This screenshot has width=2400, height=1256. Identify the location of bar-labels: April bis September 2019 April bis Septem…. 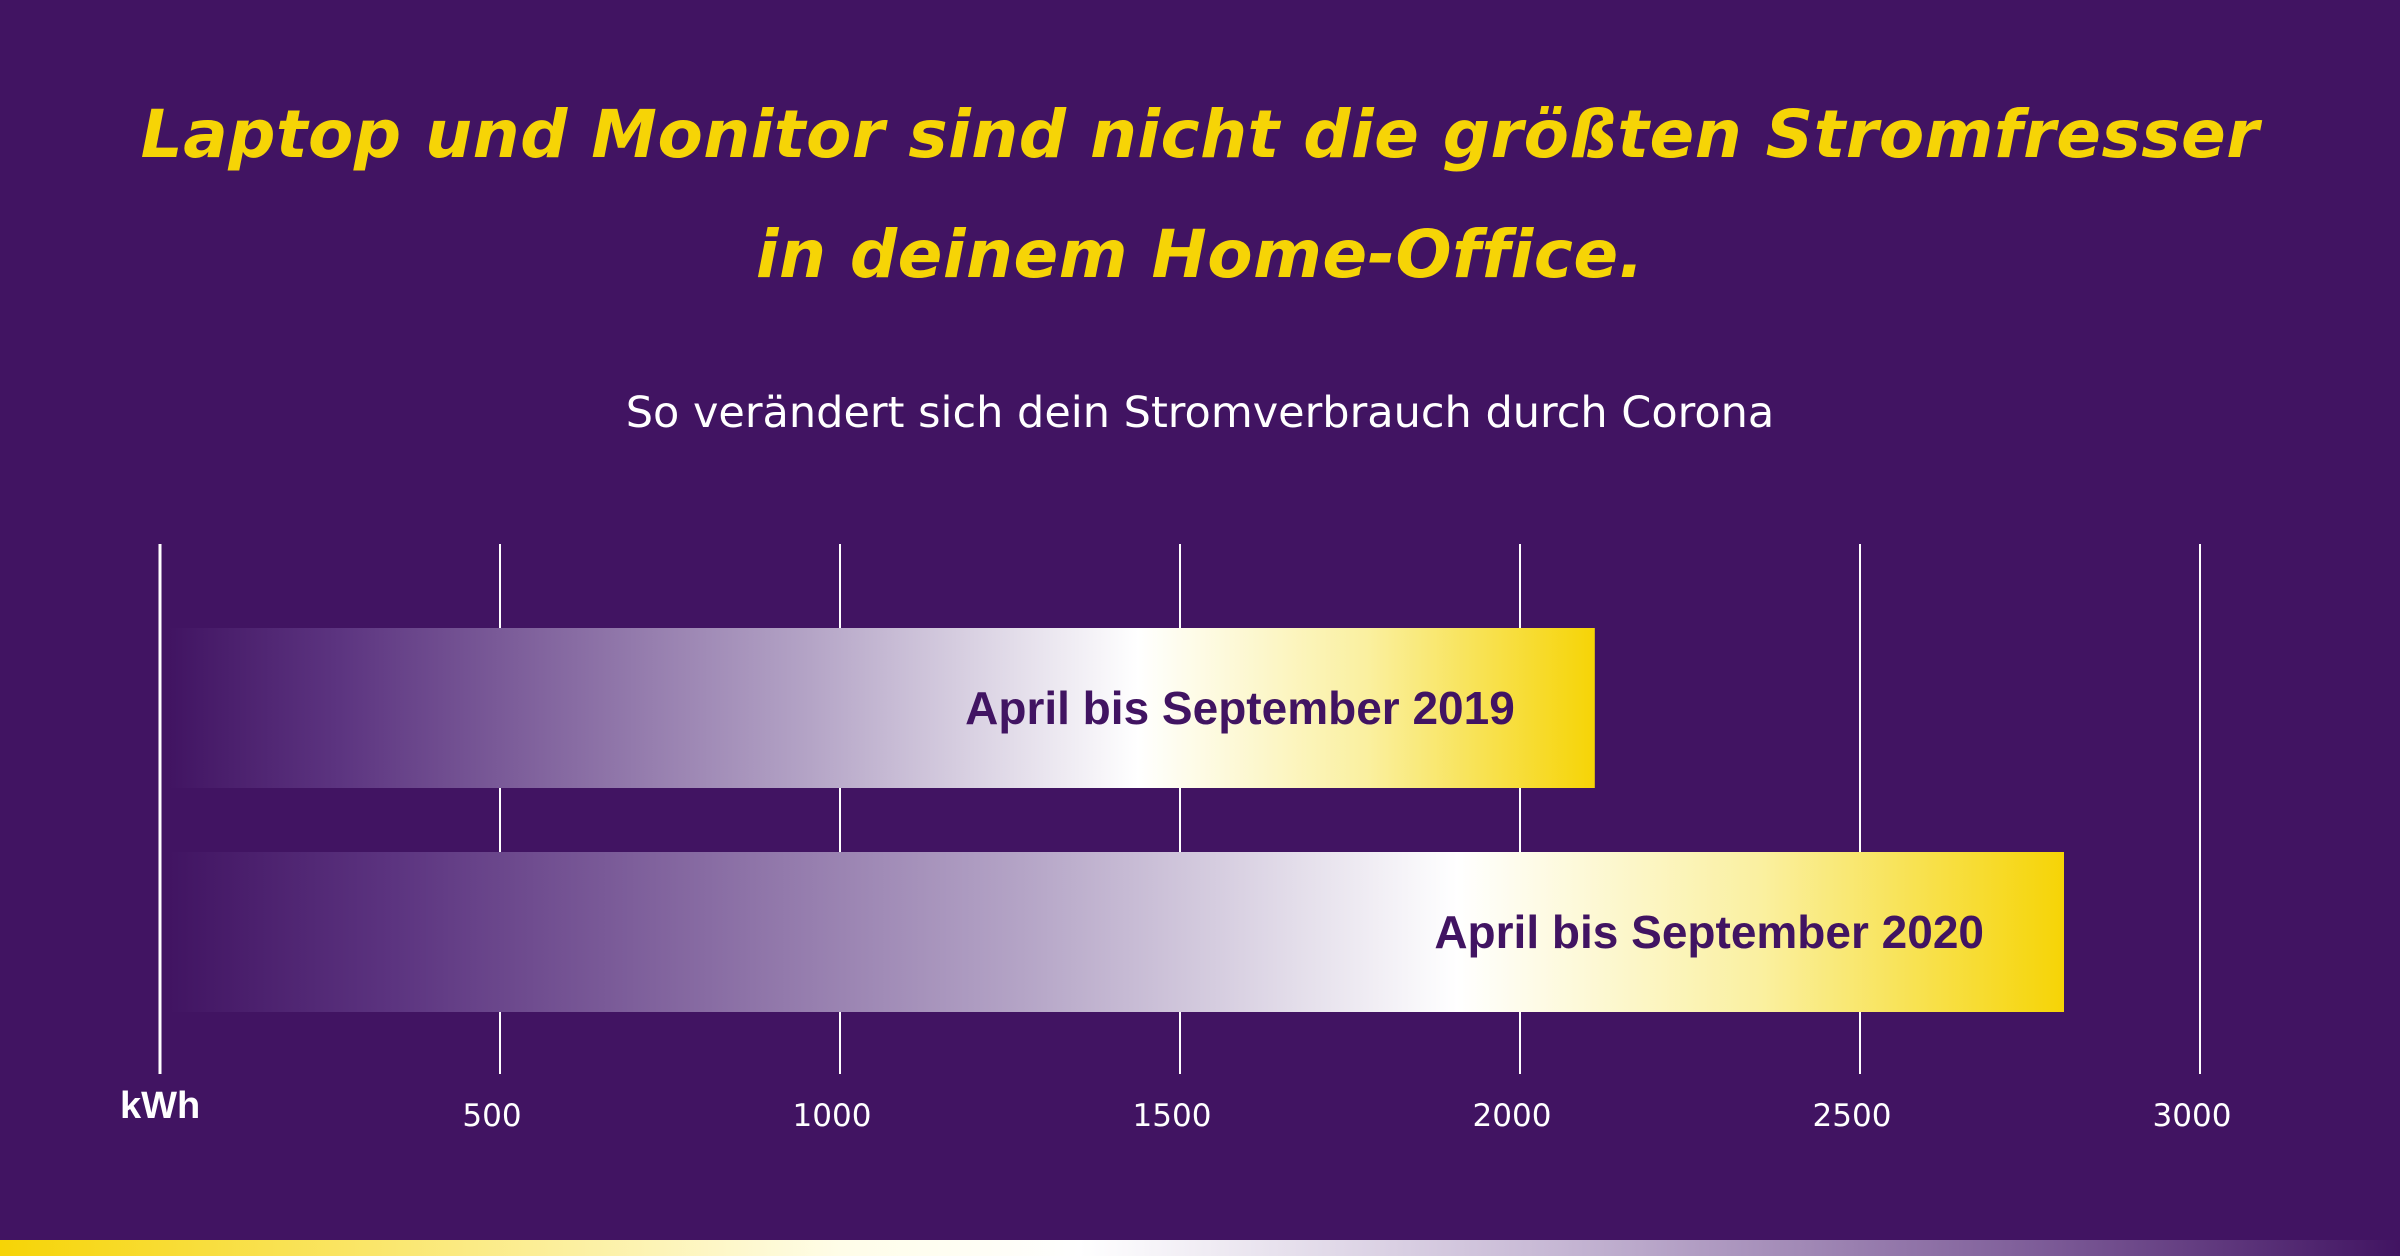
(1474, 820).